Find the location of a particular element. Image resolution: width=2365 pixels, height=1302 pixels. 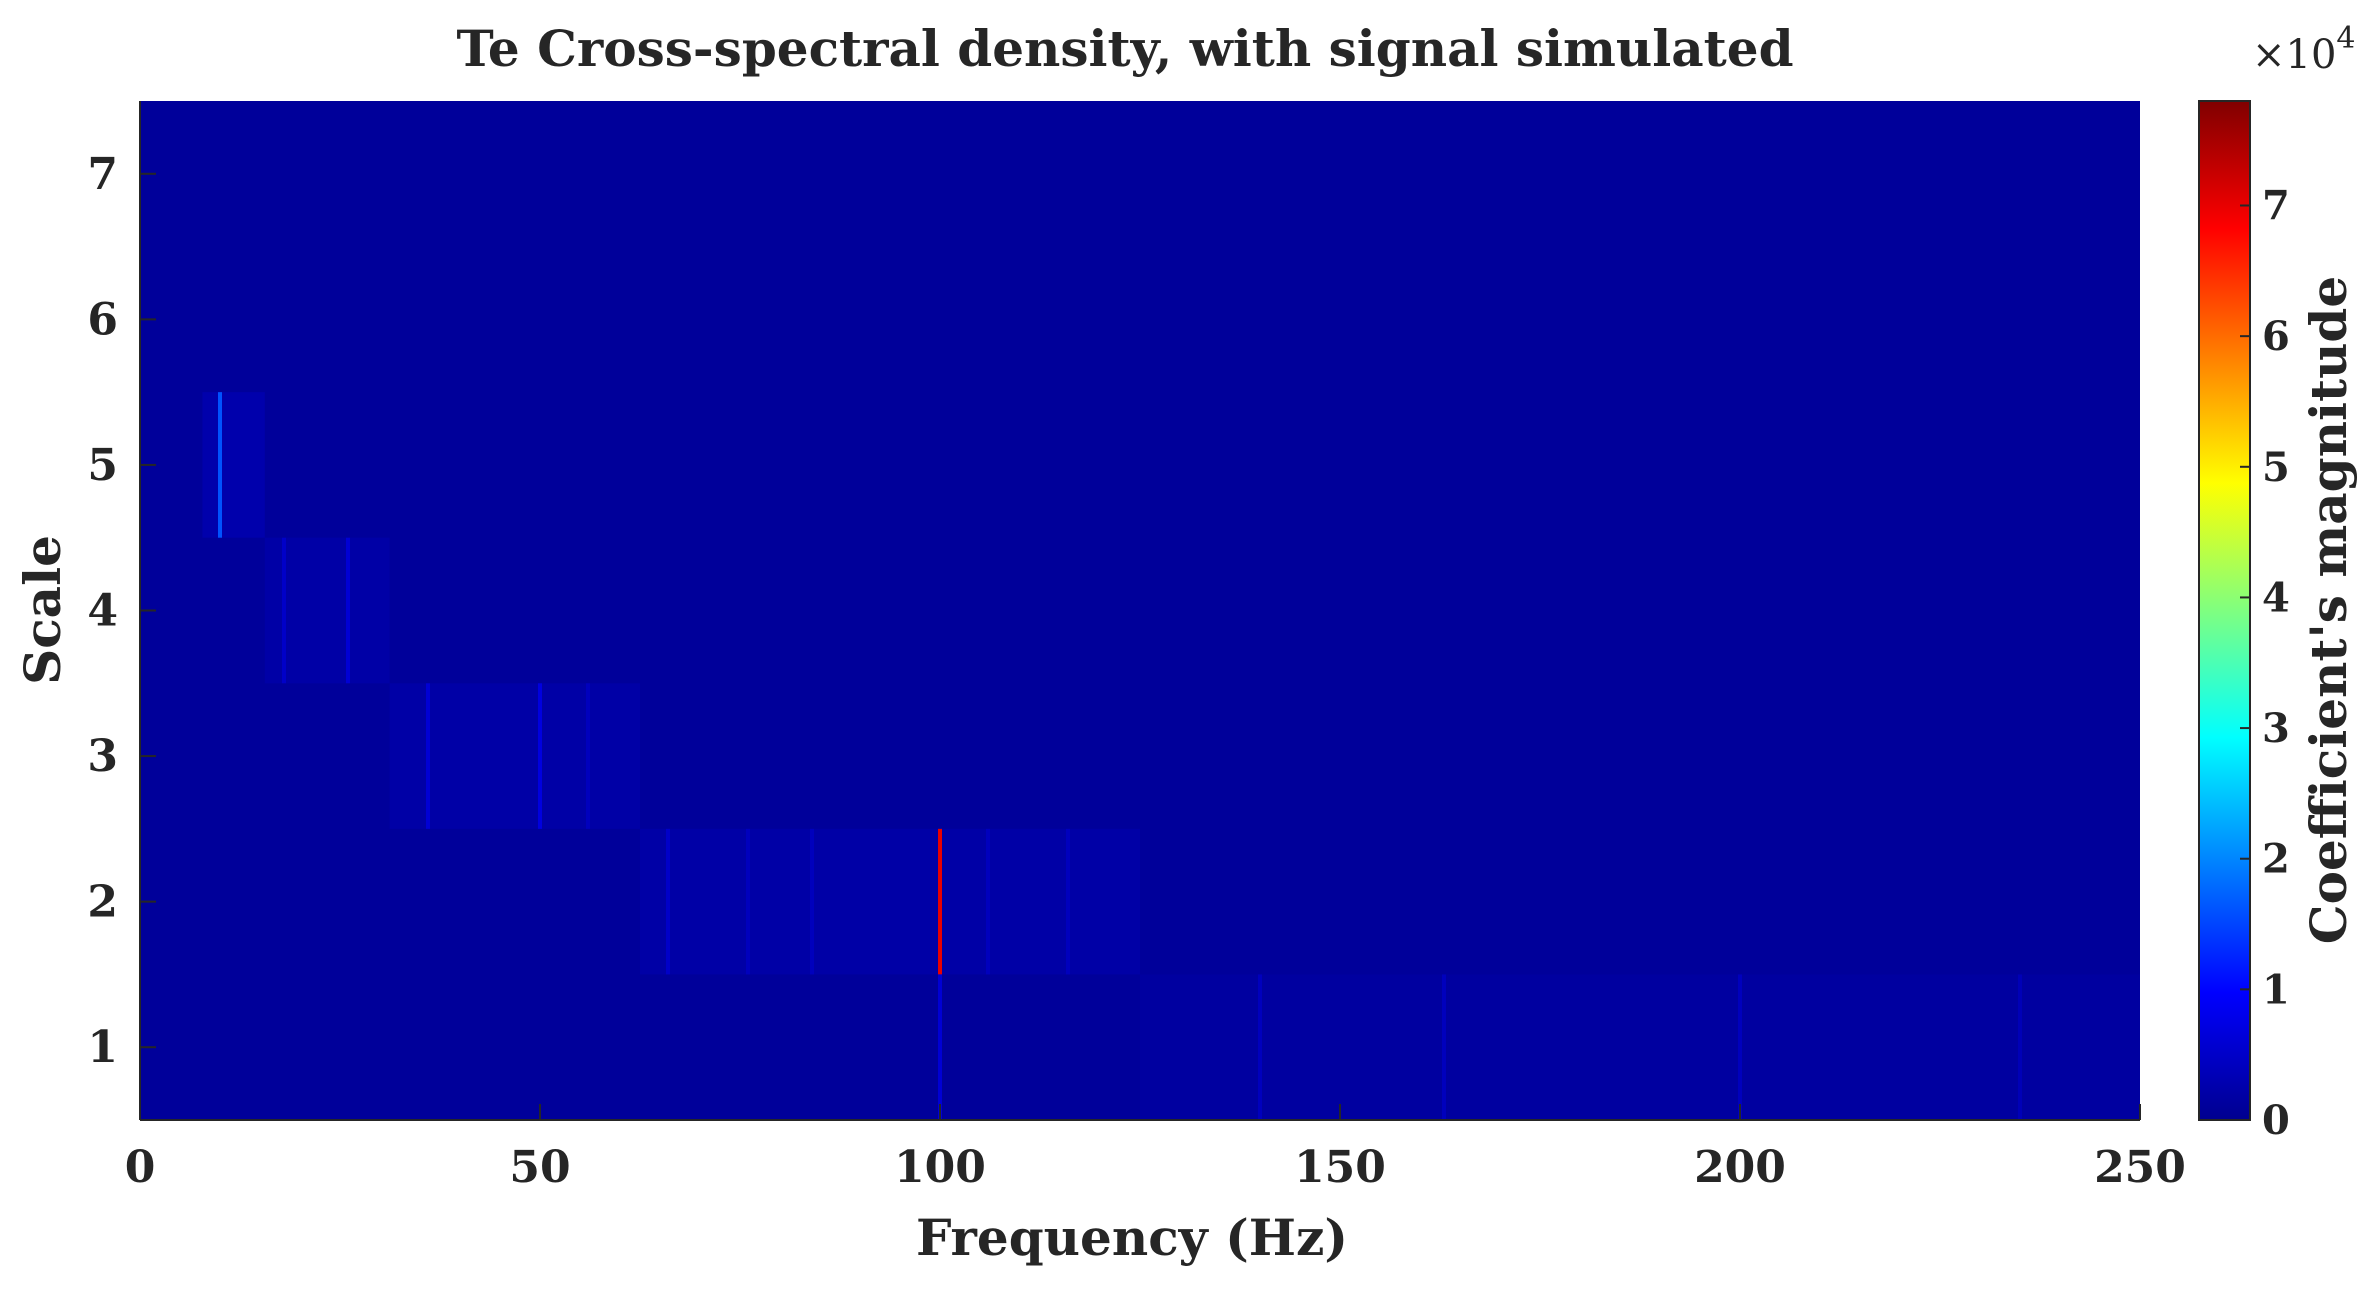

colorbar-multiplier-base: ×10 is located at coordinates (2294, 55).